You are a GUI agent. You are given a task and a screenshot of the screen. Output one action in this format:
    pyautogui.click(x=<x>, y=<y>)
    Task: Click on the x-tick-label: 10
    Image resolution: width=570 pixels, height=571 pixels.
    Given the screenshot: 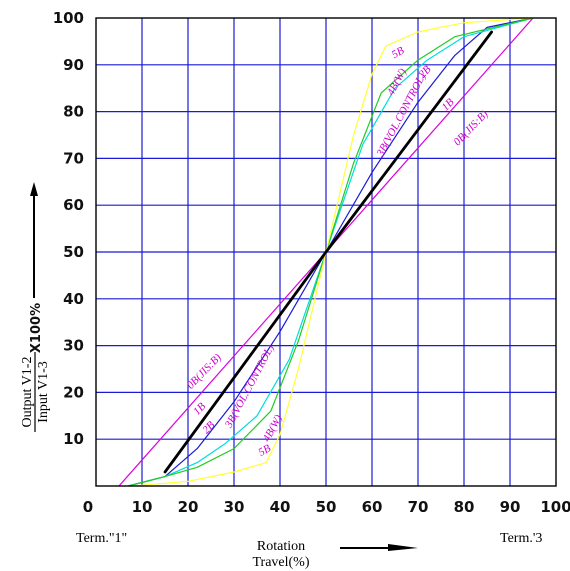 What is the action you would take?
    pyautogui.click(x=142, y=507)
    